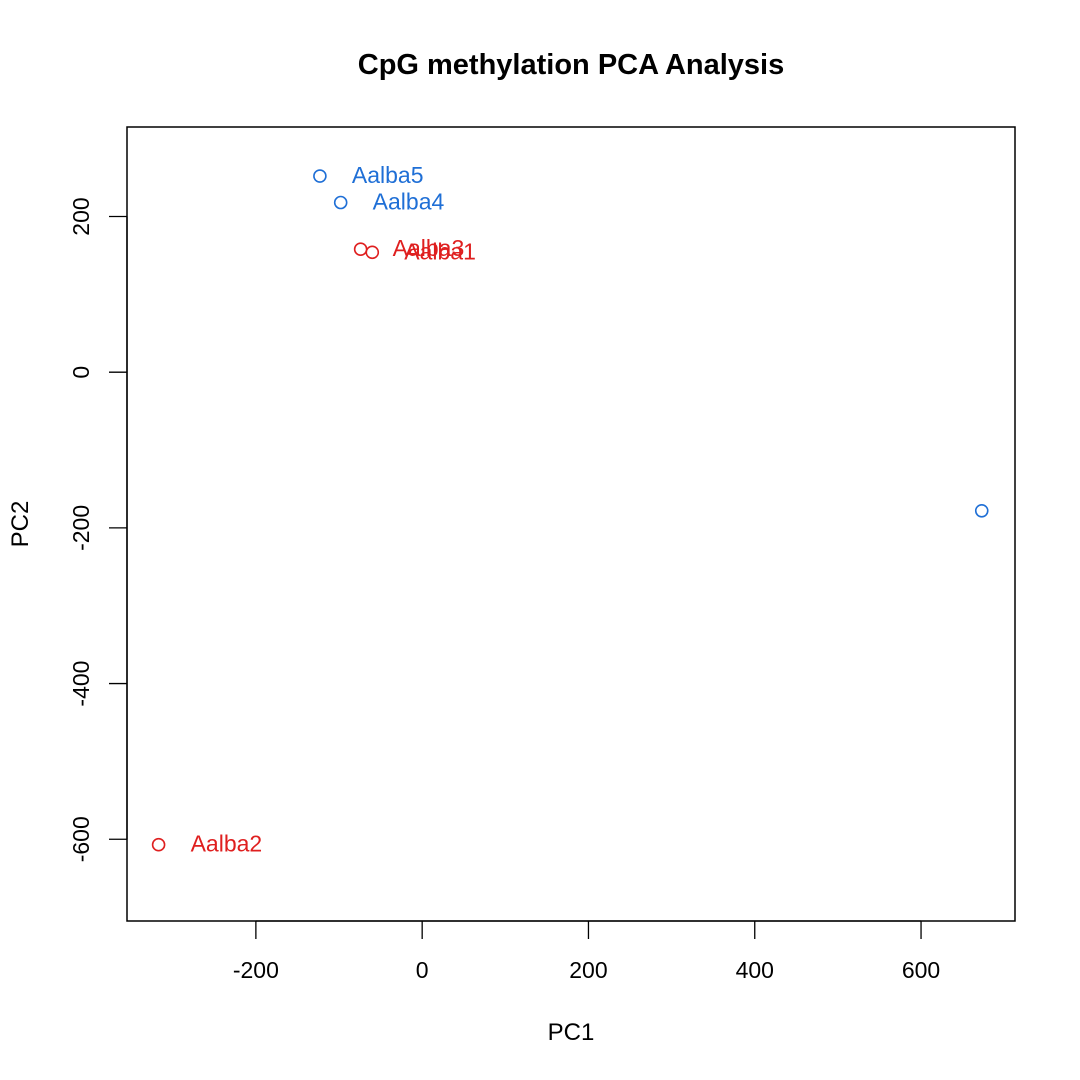  Describe the element at coordinates (20, 524) in the screenshot. I see `y-axis-label: PC2` at that location.